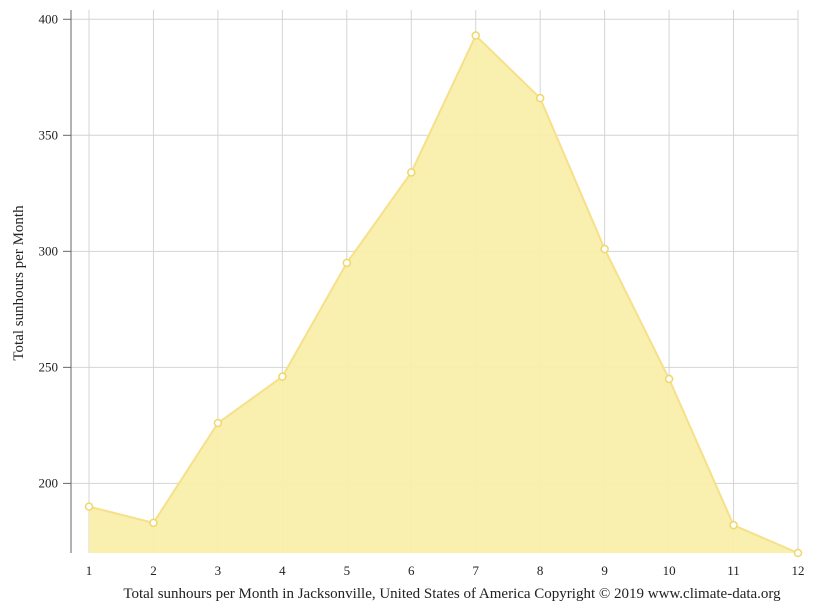 The height and width of the screenshot is (611, 815). I want to click on x-tick-label: 12, so click(798, 570).